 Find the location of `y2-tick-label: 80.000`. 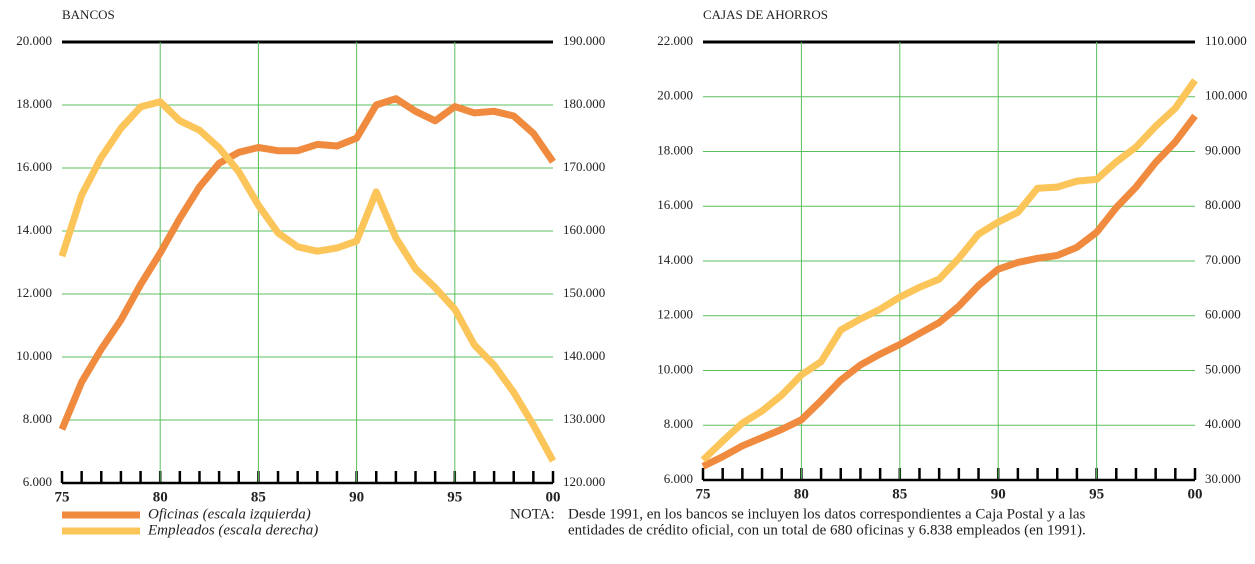

y2-tick-label: 80.000 is located at coordinates (1223, 204).